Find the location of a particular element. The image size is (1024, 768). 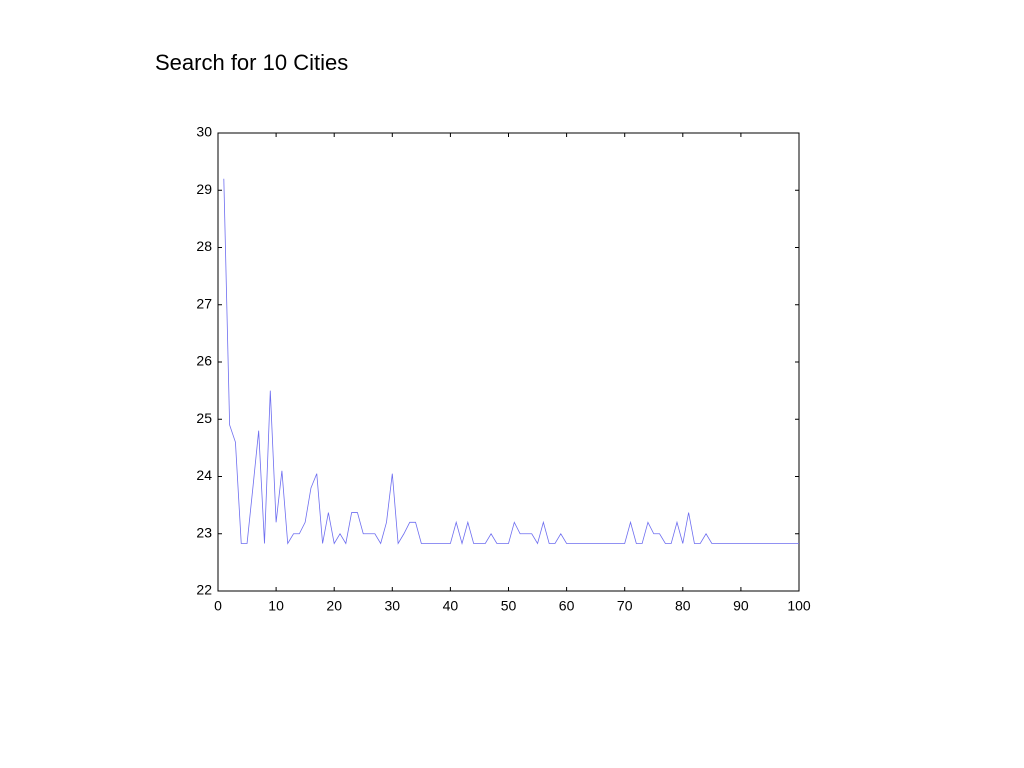

x-tick-label: 0 is located at coordinates (218, 606).